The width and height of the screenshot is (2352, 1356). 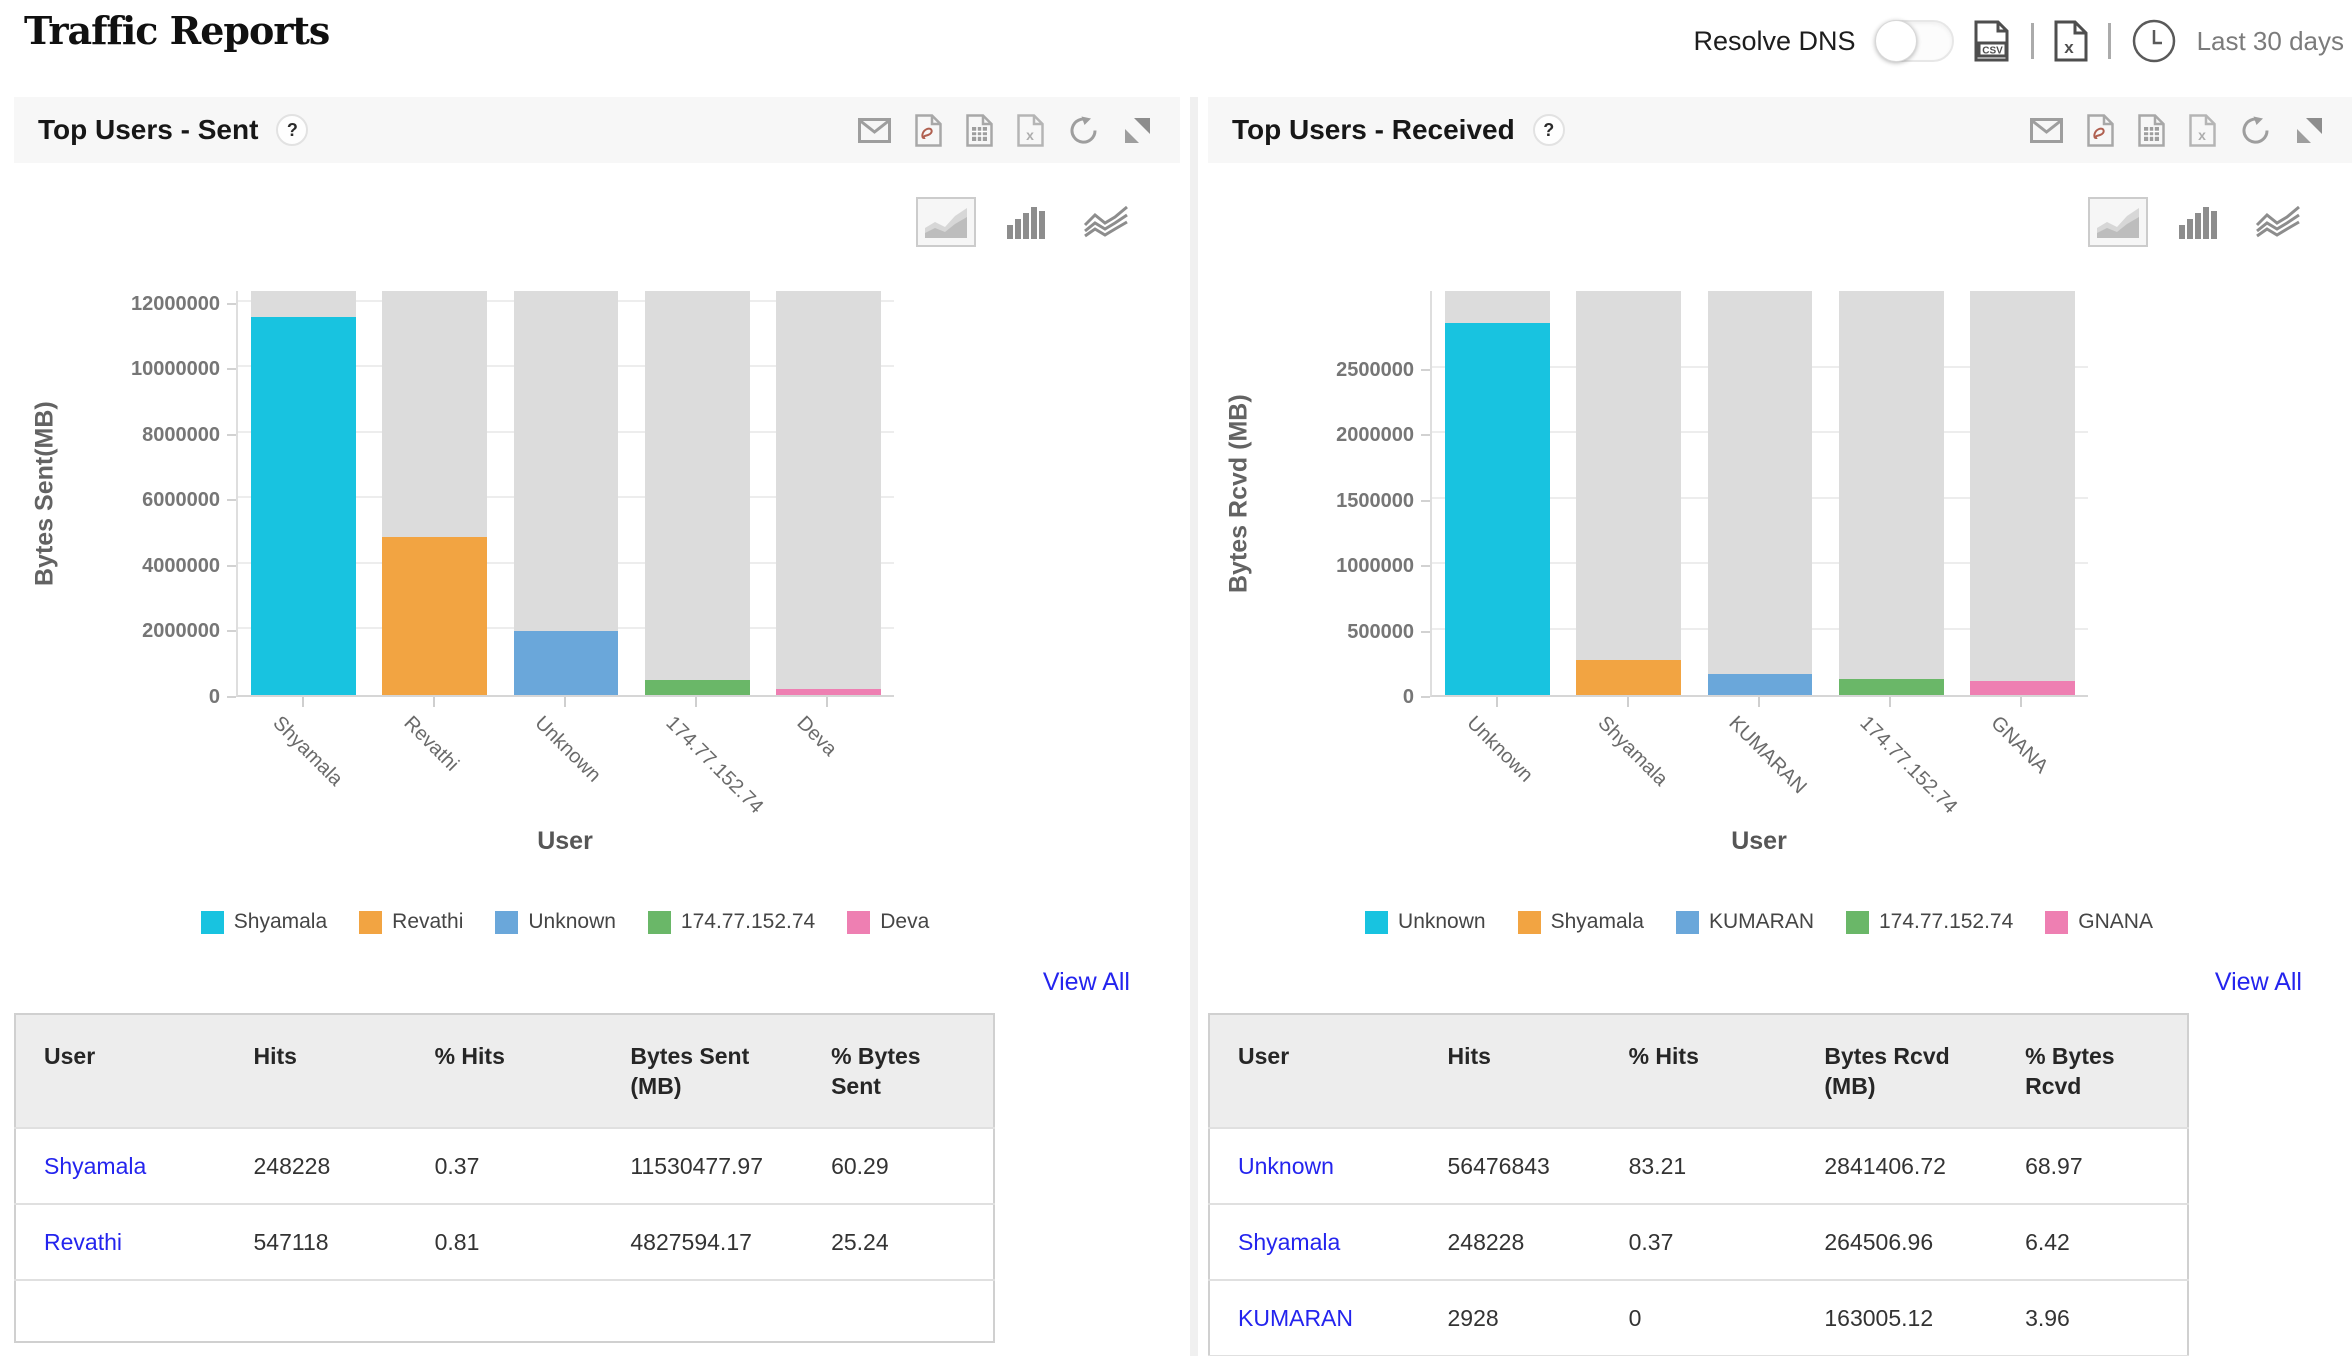 What do you see at coordinates (1914, 41) in the screenshot?
I see `resolve-dns-toggle` at bounding box center [1914, 41].